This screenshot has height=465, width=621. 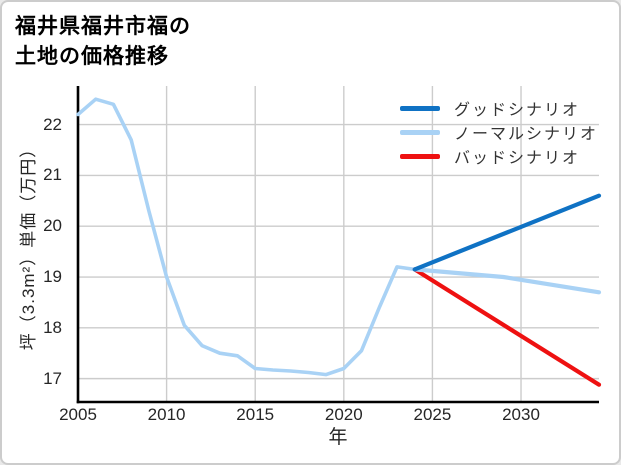 What do you see at coordinates (343, 414) in the screenshot?
I see `x-tick-label: 2020` at bounding box center [343, 414].